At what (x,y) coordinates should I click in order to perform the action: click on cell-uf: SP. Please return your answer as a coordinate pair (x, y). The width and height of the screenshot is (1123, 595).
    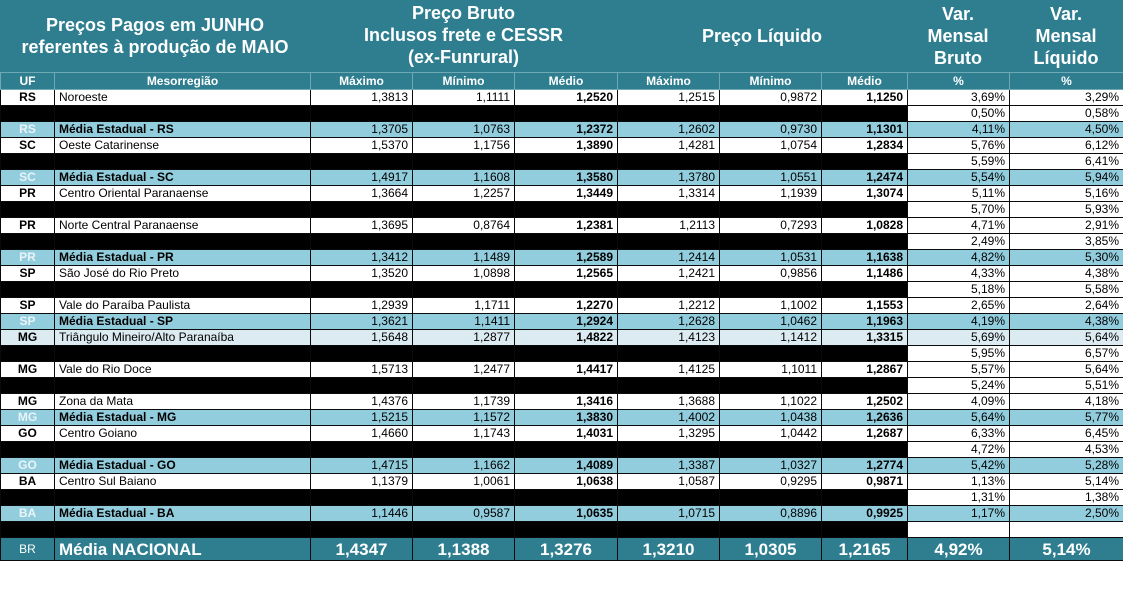
    Looking at the image, I should click on (27, 273).